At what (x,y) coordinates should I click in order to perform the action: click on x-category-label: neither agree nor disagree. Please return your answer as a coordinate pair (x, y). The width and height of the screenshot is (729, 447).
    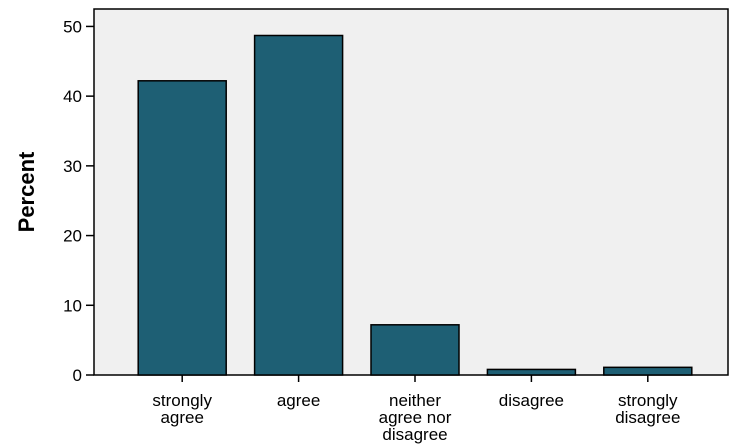
    Looking at the image, I should click on (415, 417).